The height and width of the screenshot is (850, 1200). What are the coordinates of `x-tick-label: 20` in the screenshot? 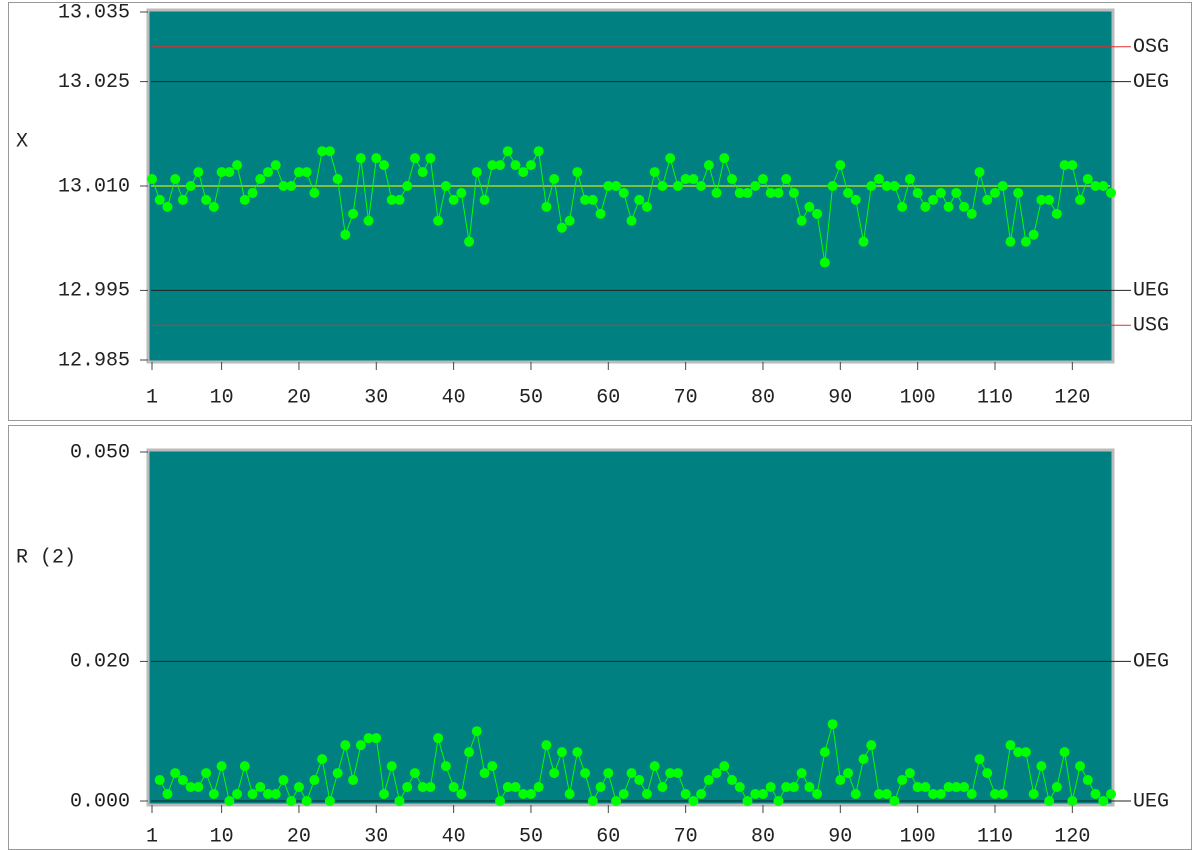 It's located at (299, 397).